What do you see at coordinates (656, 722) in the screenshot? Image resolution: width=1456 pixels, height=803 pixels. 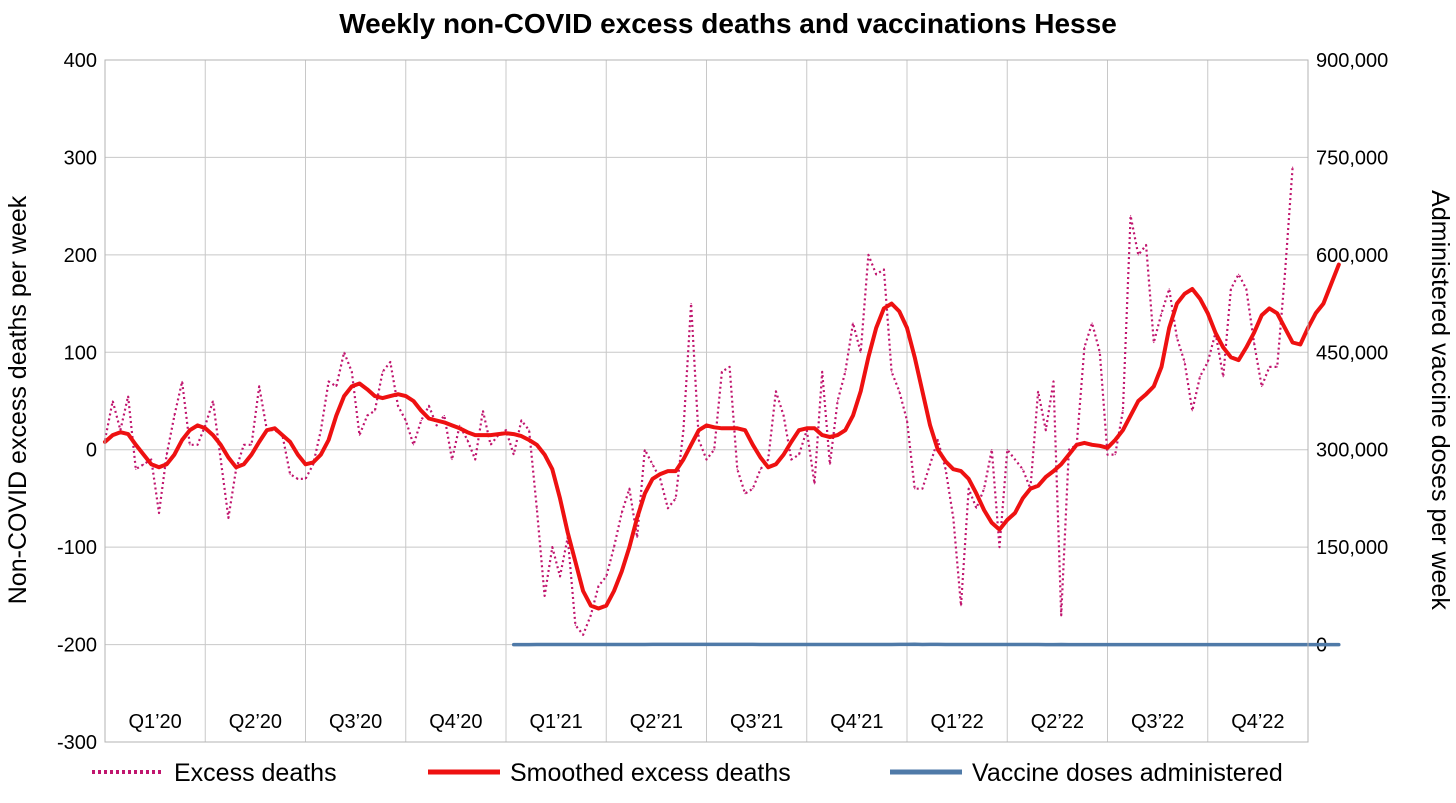 I see `quarter-label: Q2’21` at bounding box center [656, 722].